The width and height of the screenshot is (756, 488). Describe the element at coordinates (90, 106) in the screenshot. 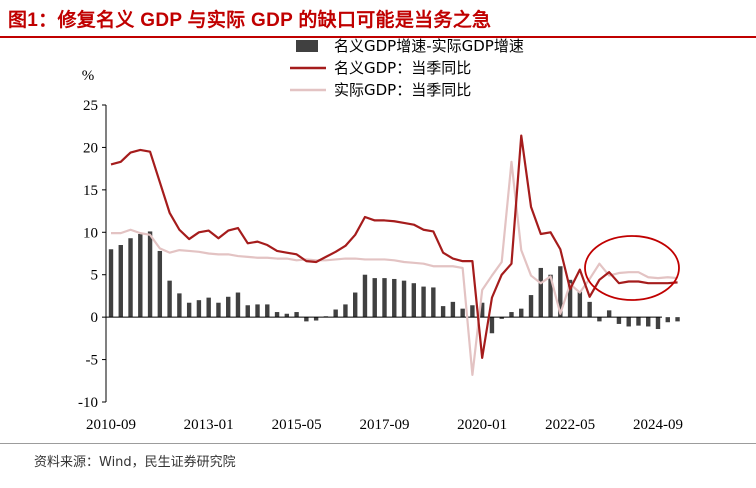

I see `y-tick-label: 25` at that location.